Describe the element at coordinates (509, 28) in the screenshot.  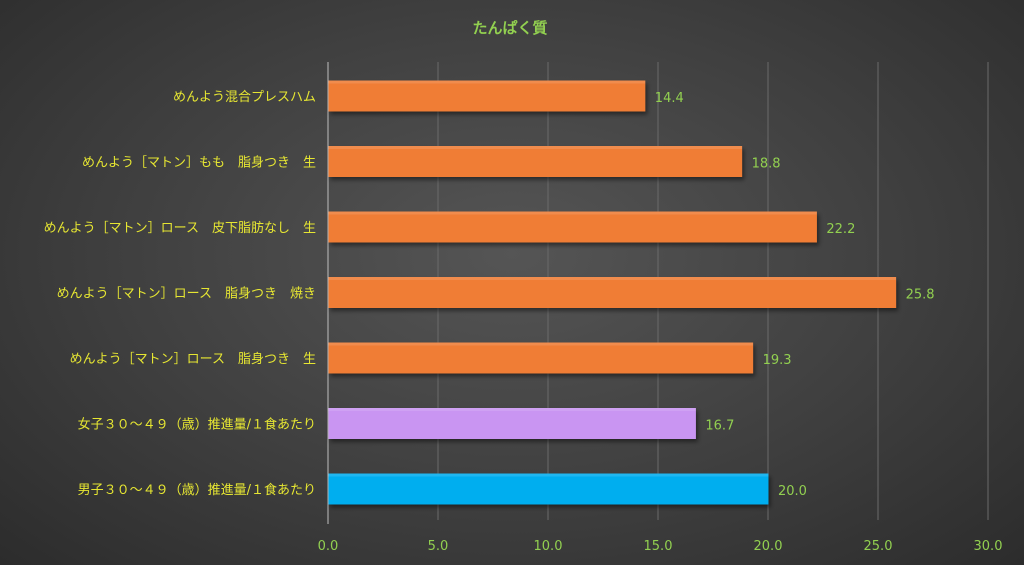
I see `chart-title: たんぱく質` at that location.